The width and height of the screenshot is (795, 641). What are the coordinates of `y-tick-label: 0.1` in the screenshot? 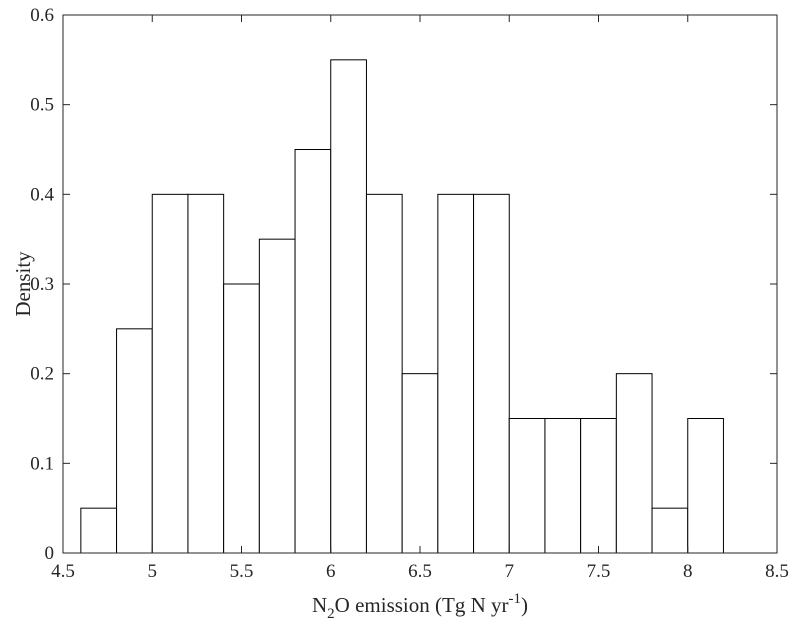 It's located at (42, 463).